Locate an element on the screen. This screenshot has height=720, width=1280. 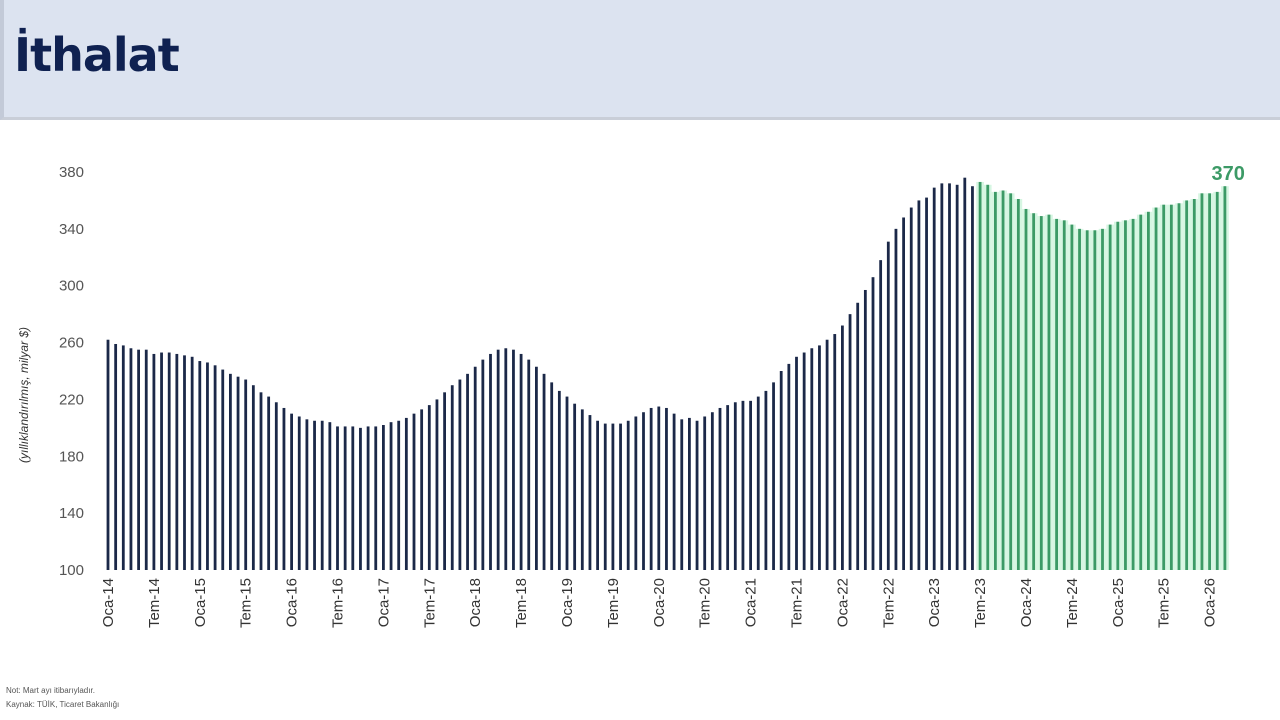
x-tick-label: Oca-18 is located at coordinates (475, 602).